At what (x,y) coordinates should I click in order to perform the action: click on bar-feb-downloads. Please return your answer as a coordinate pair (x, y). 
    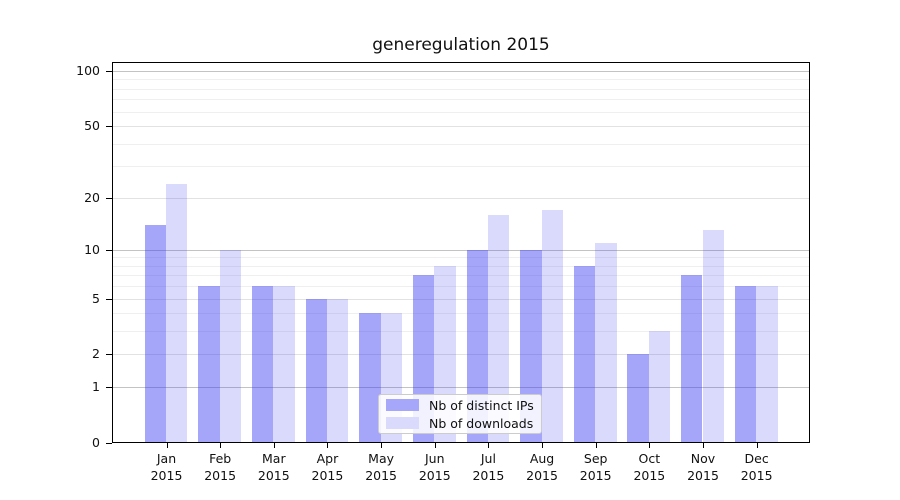
    Looking at the image, I should click on (230, 345).